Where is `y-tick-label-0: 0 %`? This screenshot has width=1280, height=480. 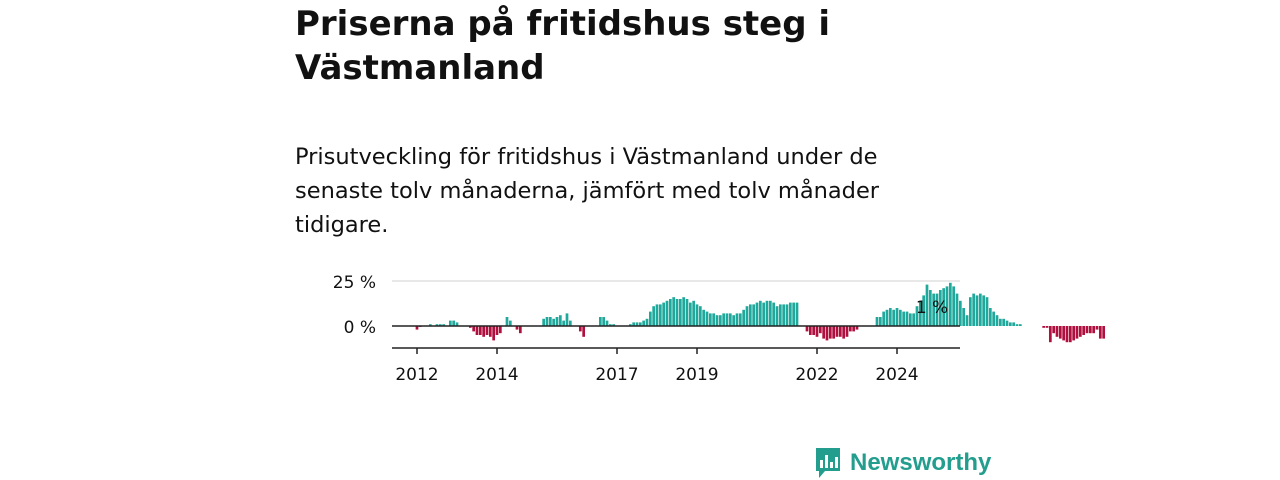 y-tick-label-0: 0 % is located at coordinates (360, 328).